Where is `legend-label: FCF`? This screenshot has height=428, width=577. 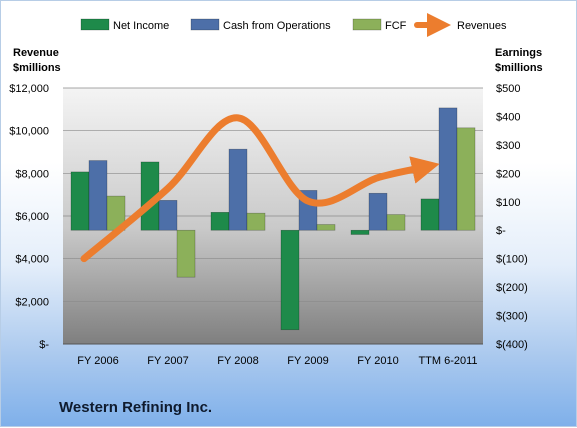 legend-label: FCF is located at coordinates (396, 26).